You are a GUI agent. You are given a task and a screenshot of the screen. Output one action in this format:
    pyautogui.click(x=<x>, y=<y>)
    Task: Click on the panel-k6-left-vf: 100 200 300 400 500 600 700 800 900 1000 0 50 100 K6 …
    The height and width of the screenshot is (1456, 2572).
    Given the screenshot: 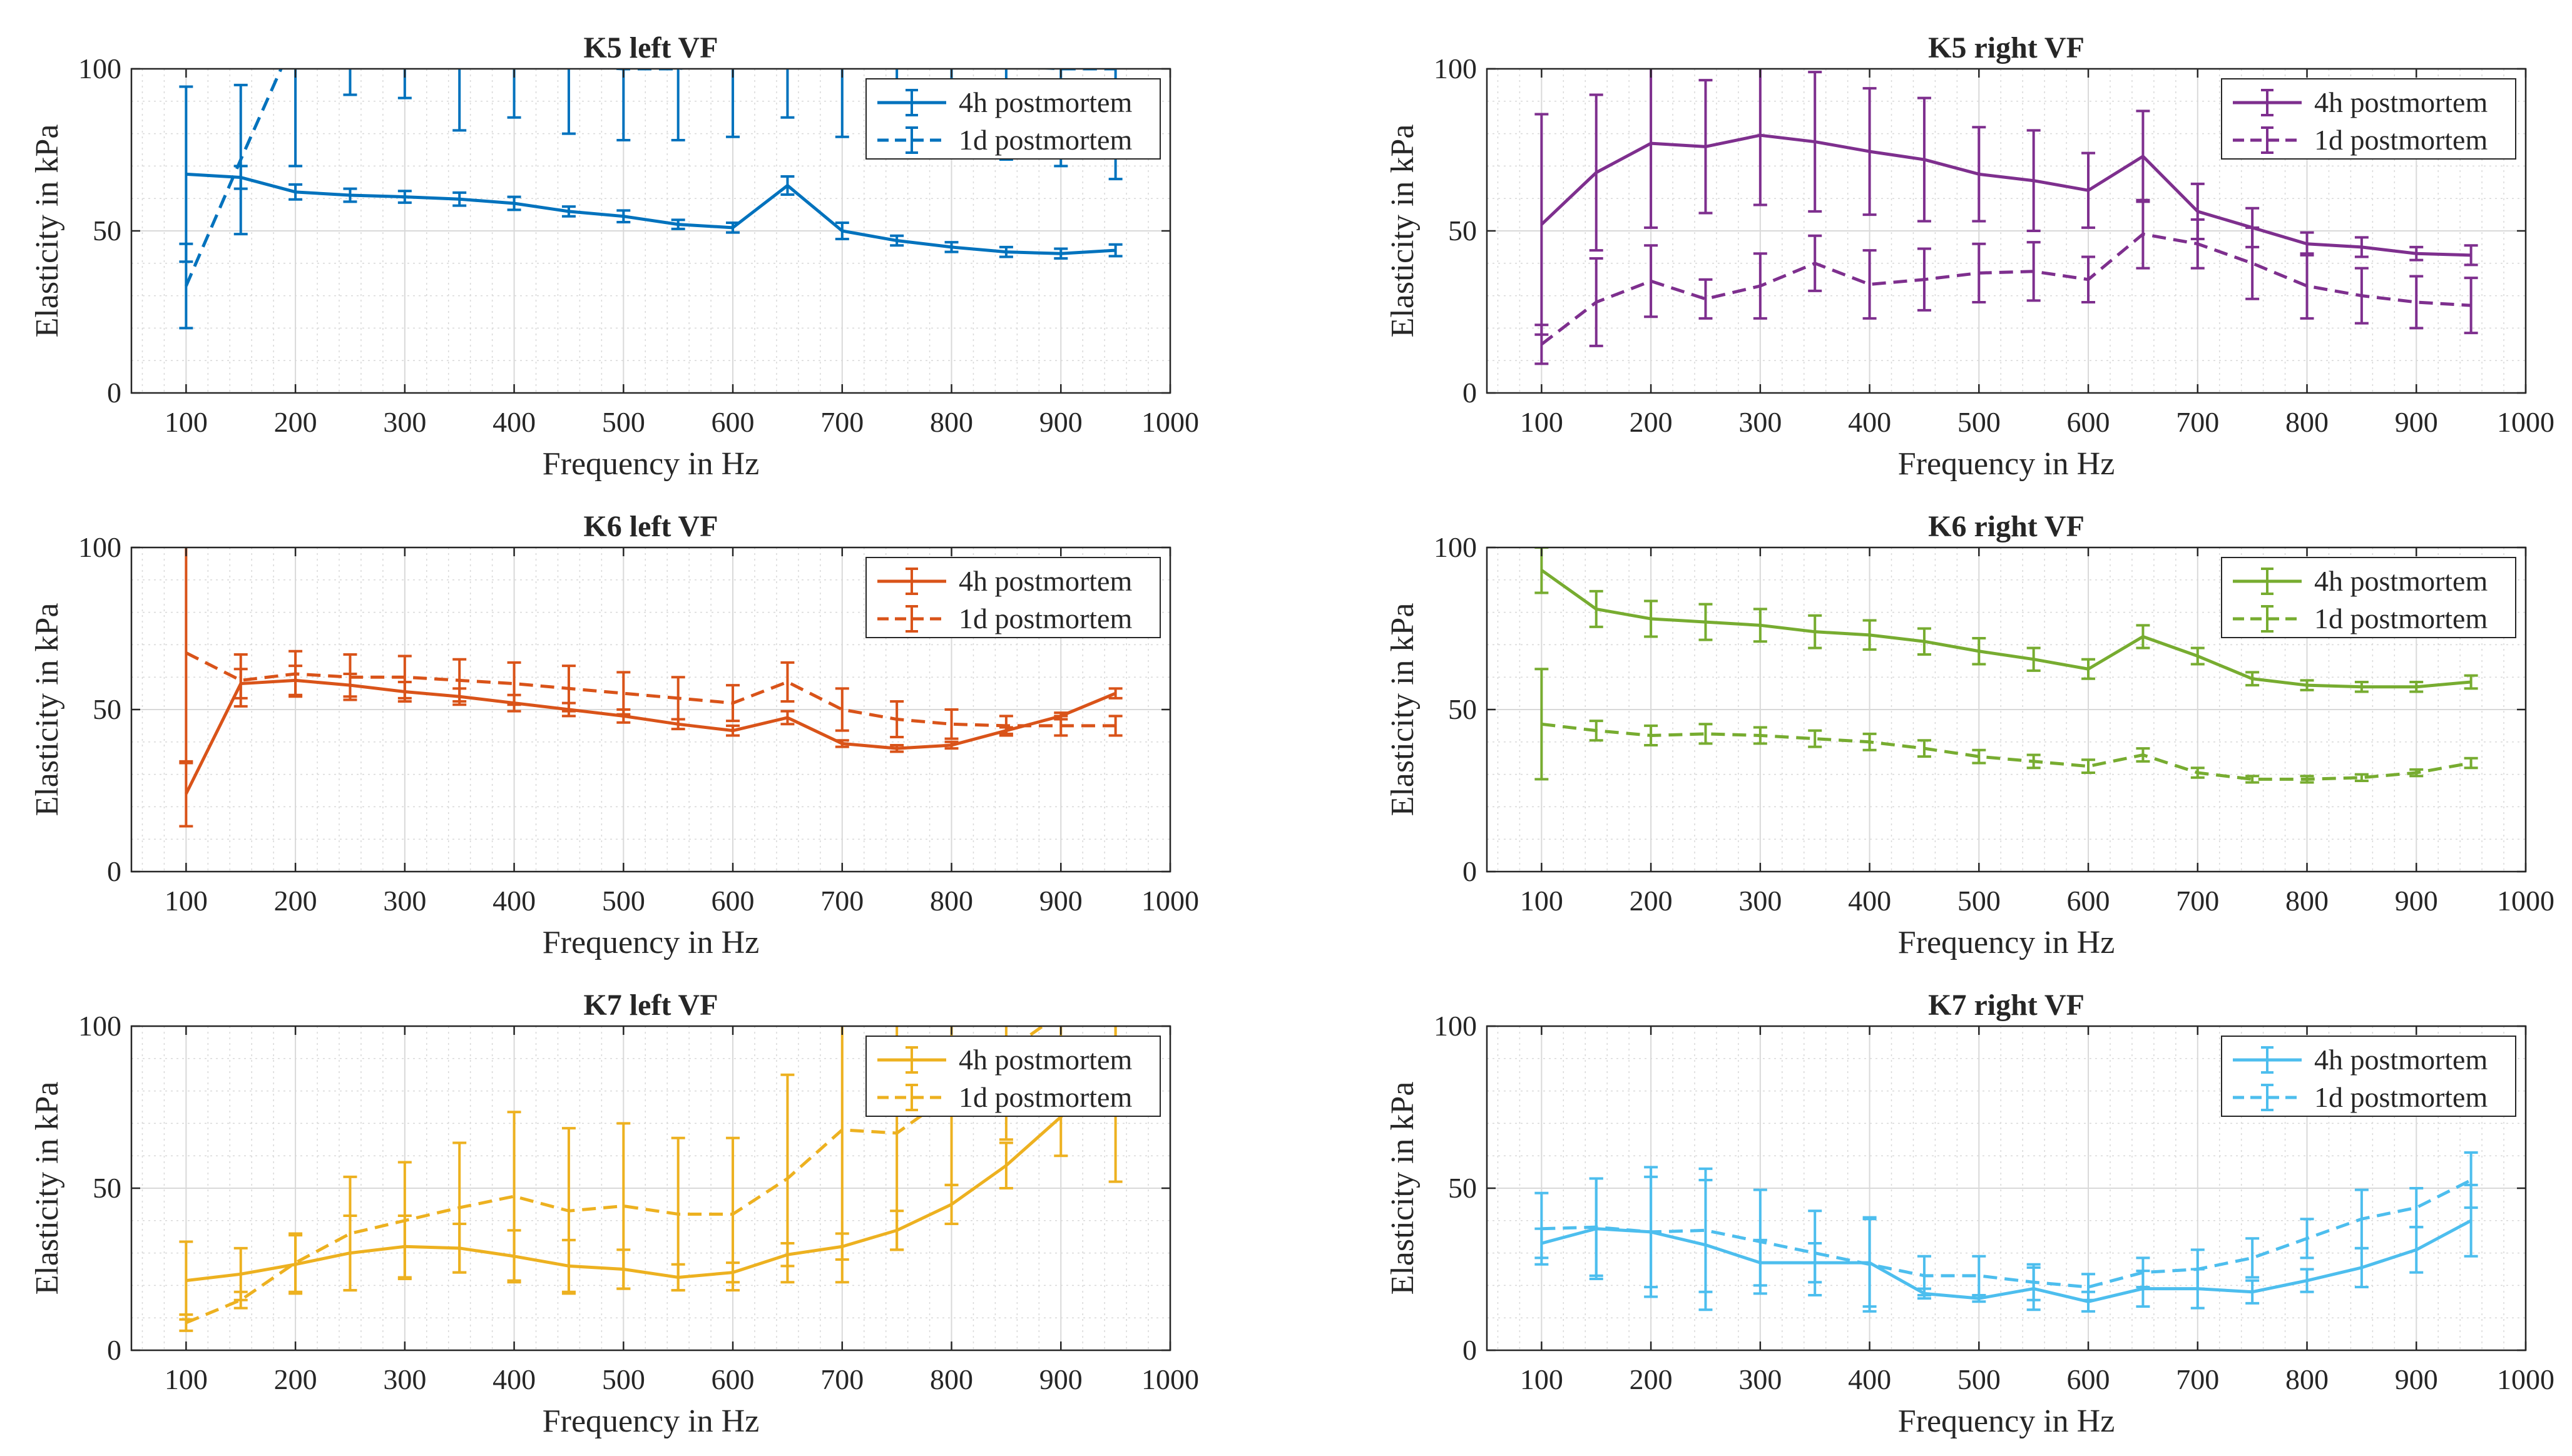 What is the action you would take?
    pyautogui.click(x=614, y=735)
    